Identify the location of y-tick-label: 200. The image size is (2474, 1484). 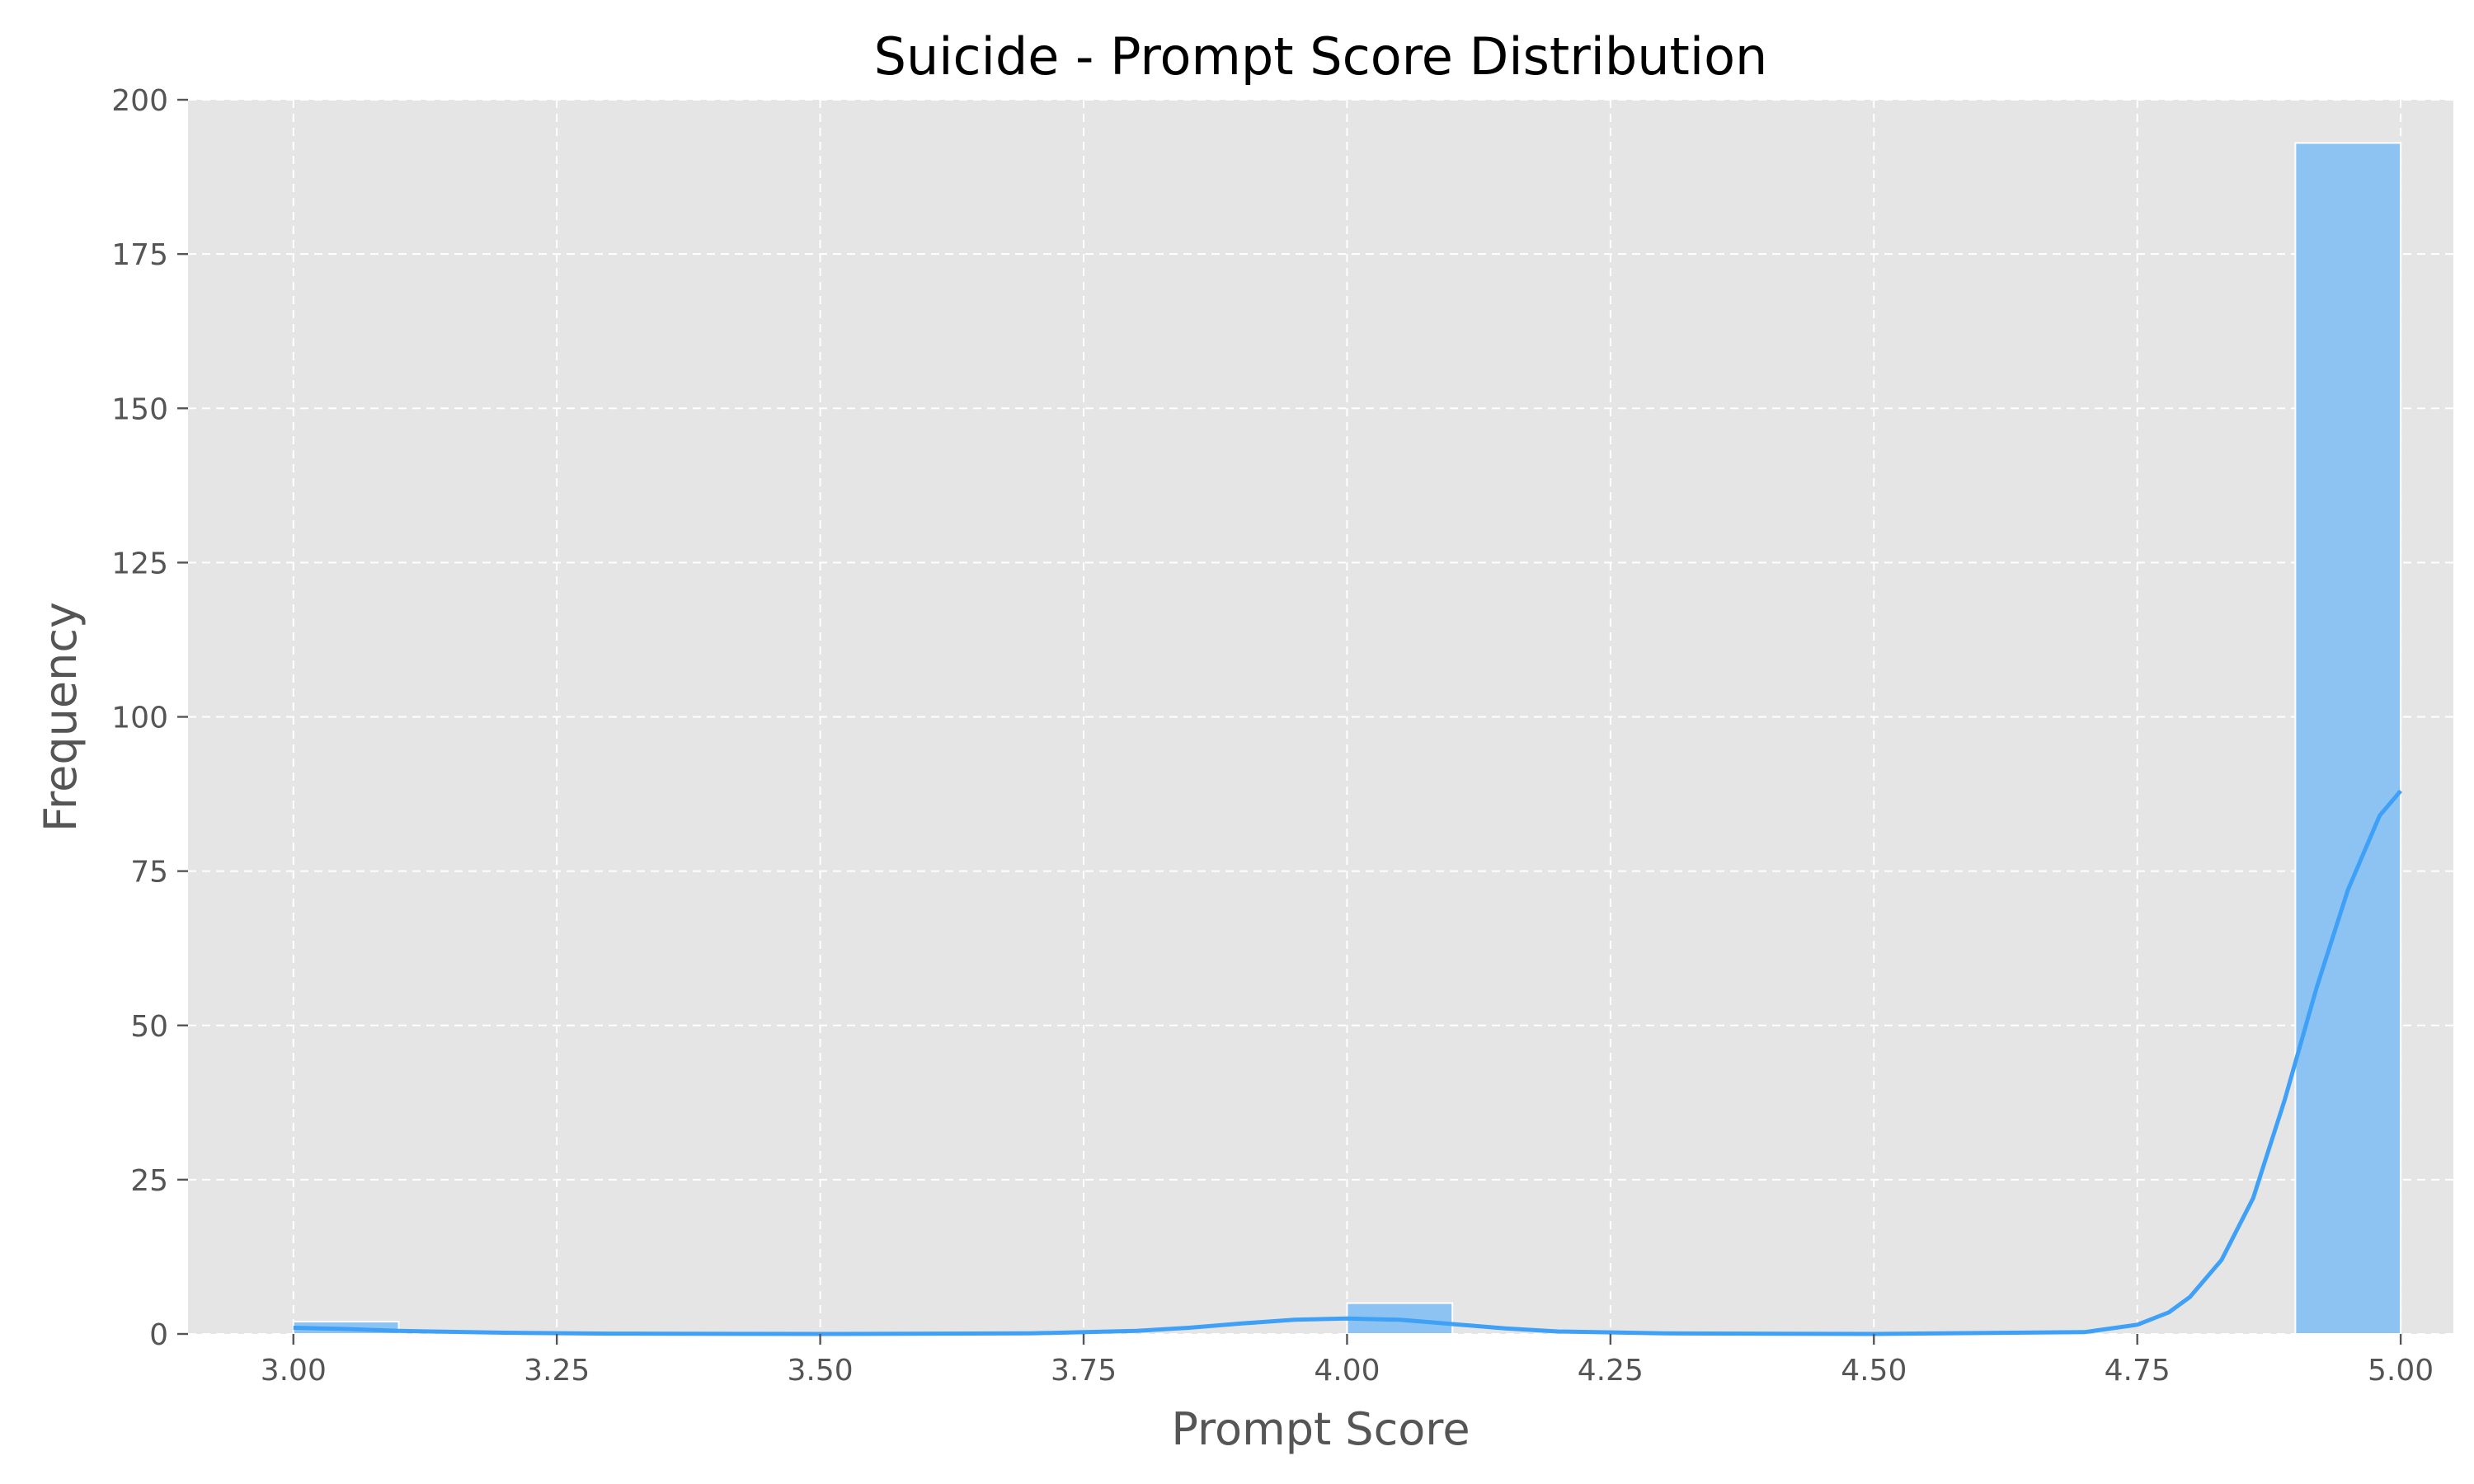
(139, 101).